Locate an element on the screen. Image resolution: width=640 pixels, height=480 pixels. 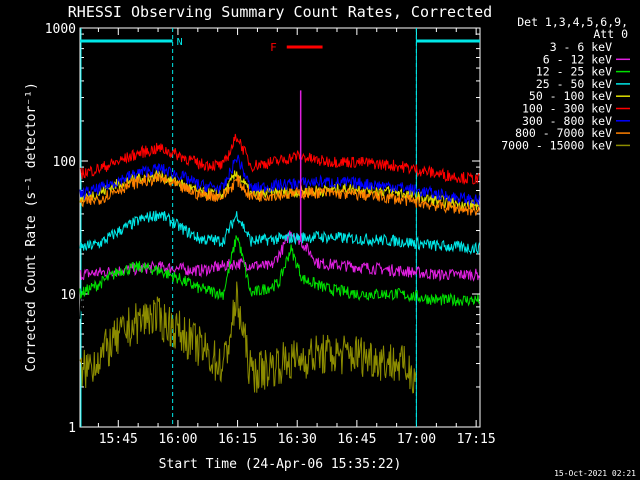
legend-label: 100 - 300 keV is located at coordinates (567, 109).